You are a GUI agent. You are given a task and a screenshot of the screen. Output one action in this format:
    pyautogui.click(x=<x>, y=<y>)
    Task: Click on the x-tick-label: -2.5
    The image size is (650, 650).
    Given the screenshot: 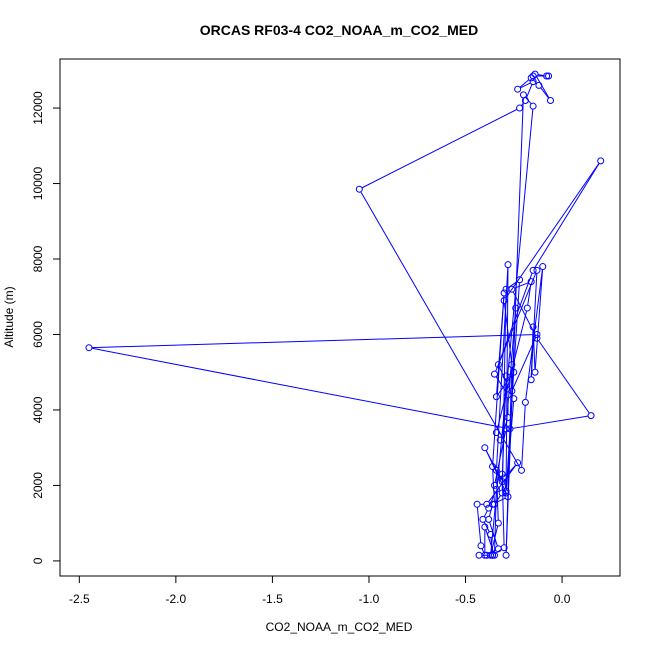 What is the action you would take?
    pyautogui.click(x=79, y=599)
    